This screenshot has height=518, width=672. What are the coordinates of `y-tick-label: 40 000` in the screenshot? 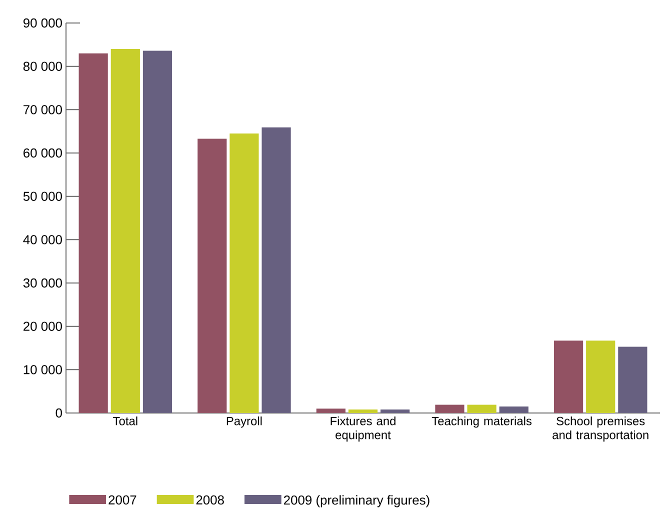 It's located at (42, 239).